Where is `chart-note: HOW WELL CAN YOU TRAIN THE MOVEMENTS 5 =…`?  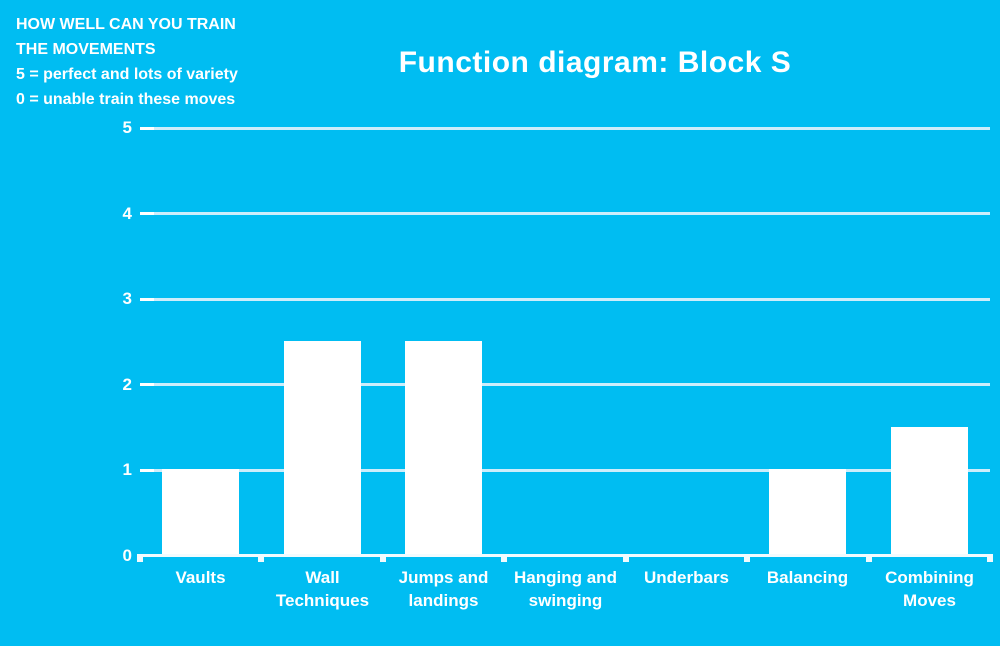
chart-note: HOW WELL CAN YOU TRAIN THE MOVEMENTS 5 =… is located at coordinates (127, 62).